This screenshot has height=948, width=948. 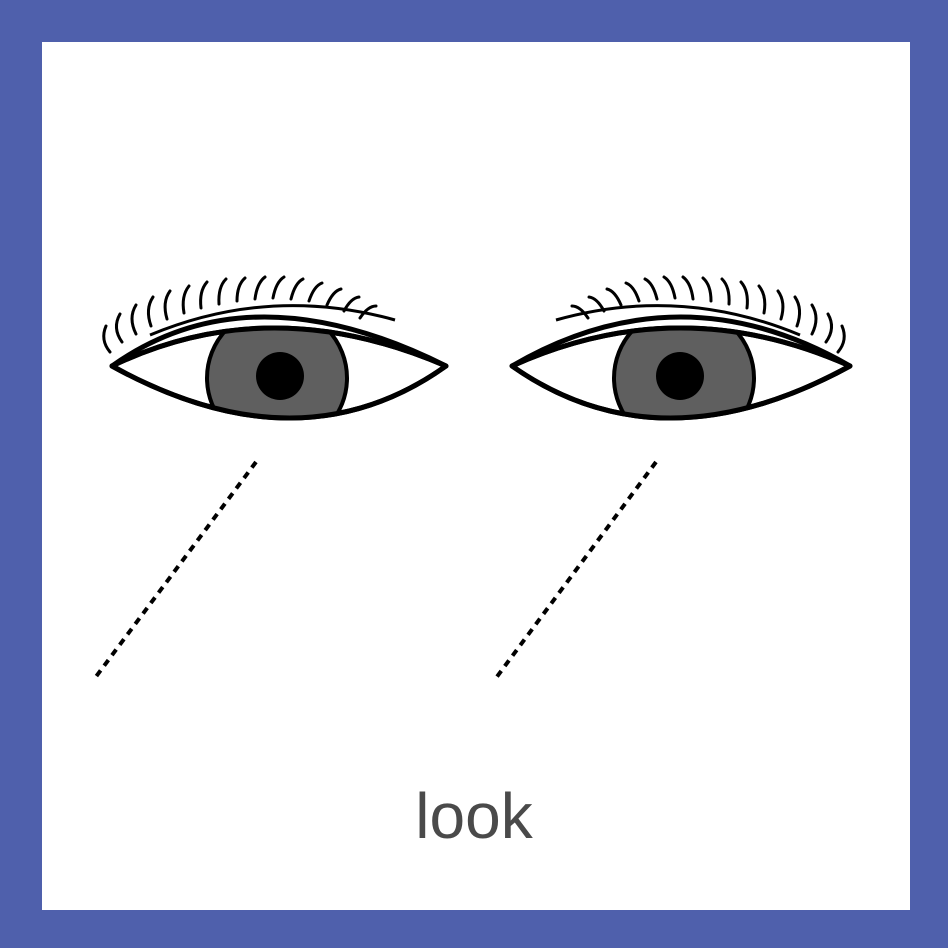 I want to click on left-eye-icon, so click(x=275, y=348).